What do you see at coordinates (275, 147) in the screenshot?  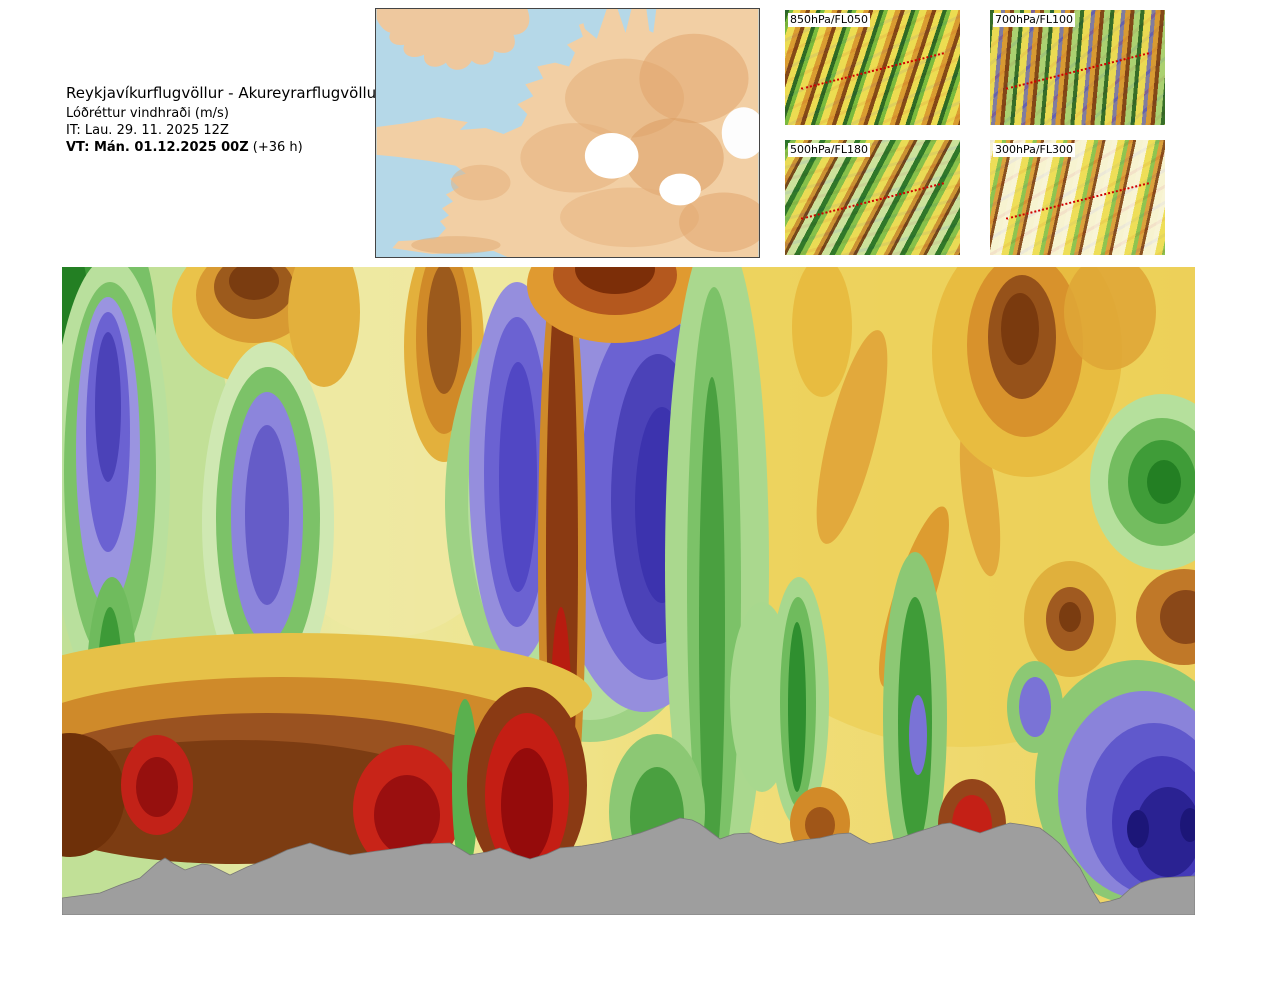 I see `valid-time-offset: (+36 h)` at bounding box center [275, 147].